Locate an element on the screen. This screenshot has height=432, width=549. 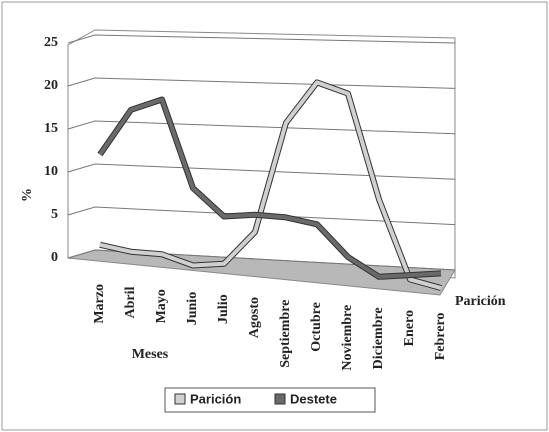
y-tick-label: 20 is located at coordinates (51, 85).